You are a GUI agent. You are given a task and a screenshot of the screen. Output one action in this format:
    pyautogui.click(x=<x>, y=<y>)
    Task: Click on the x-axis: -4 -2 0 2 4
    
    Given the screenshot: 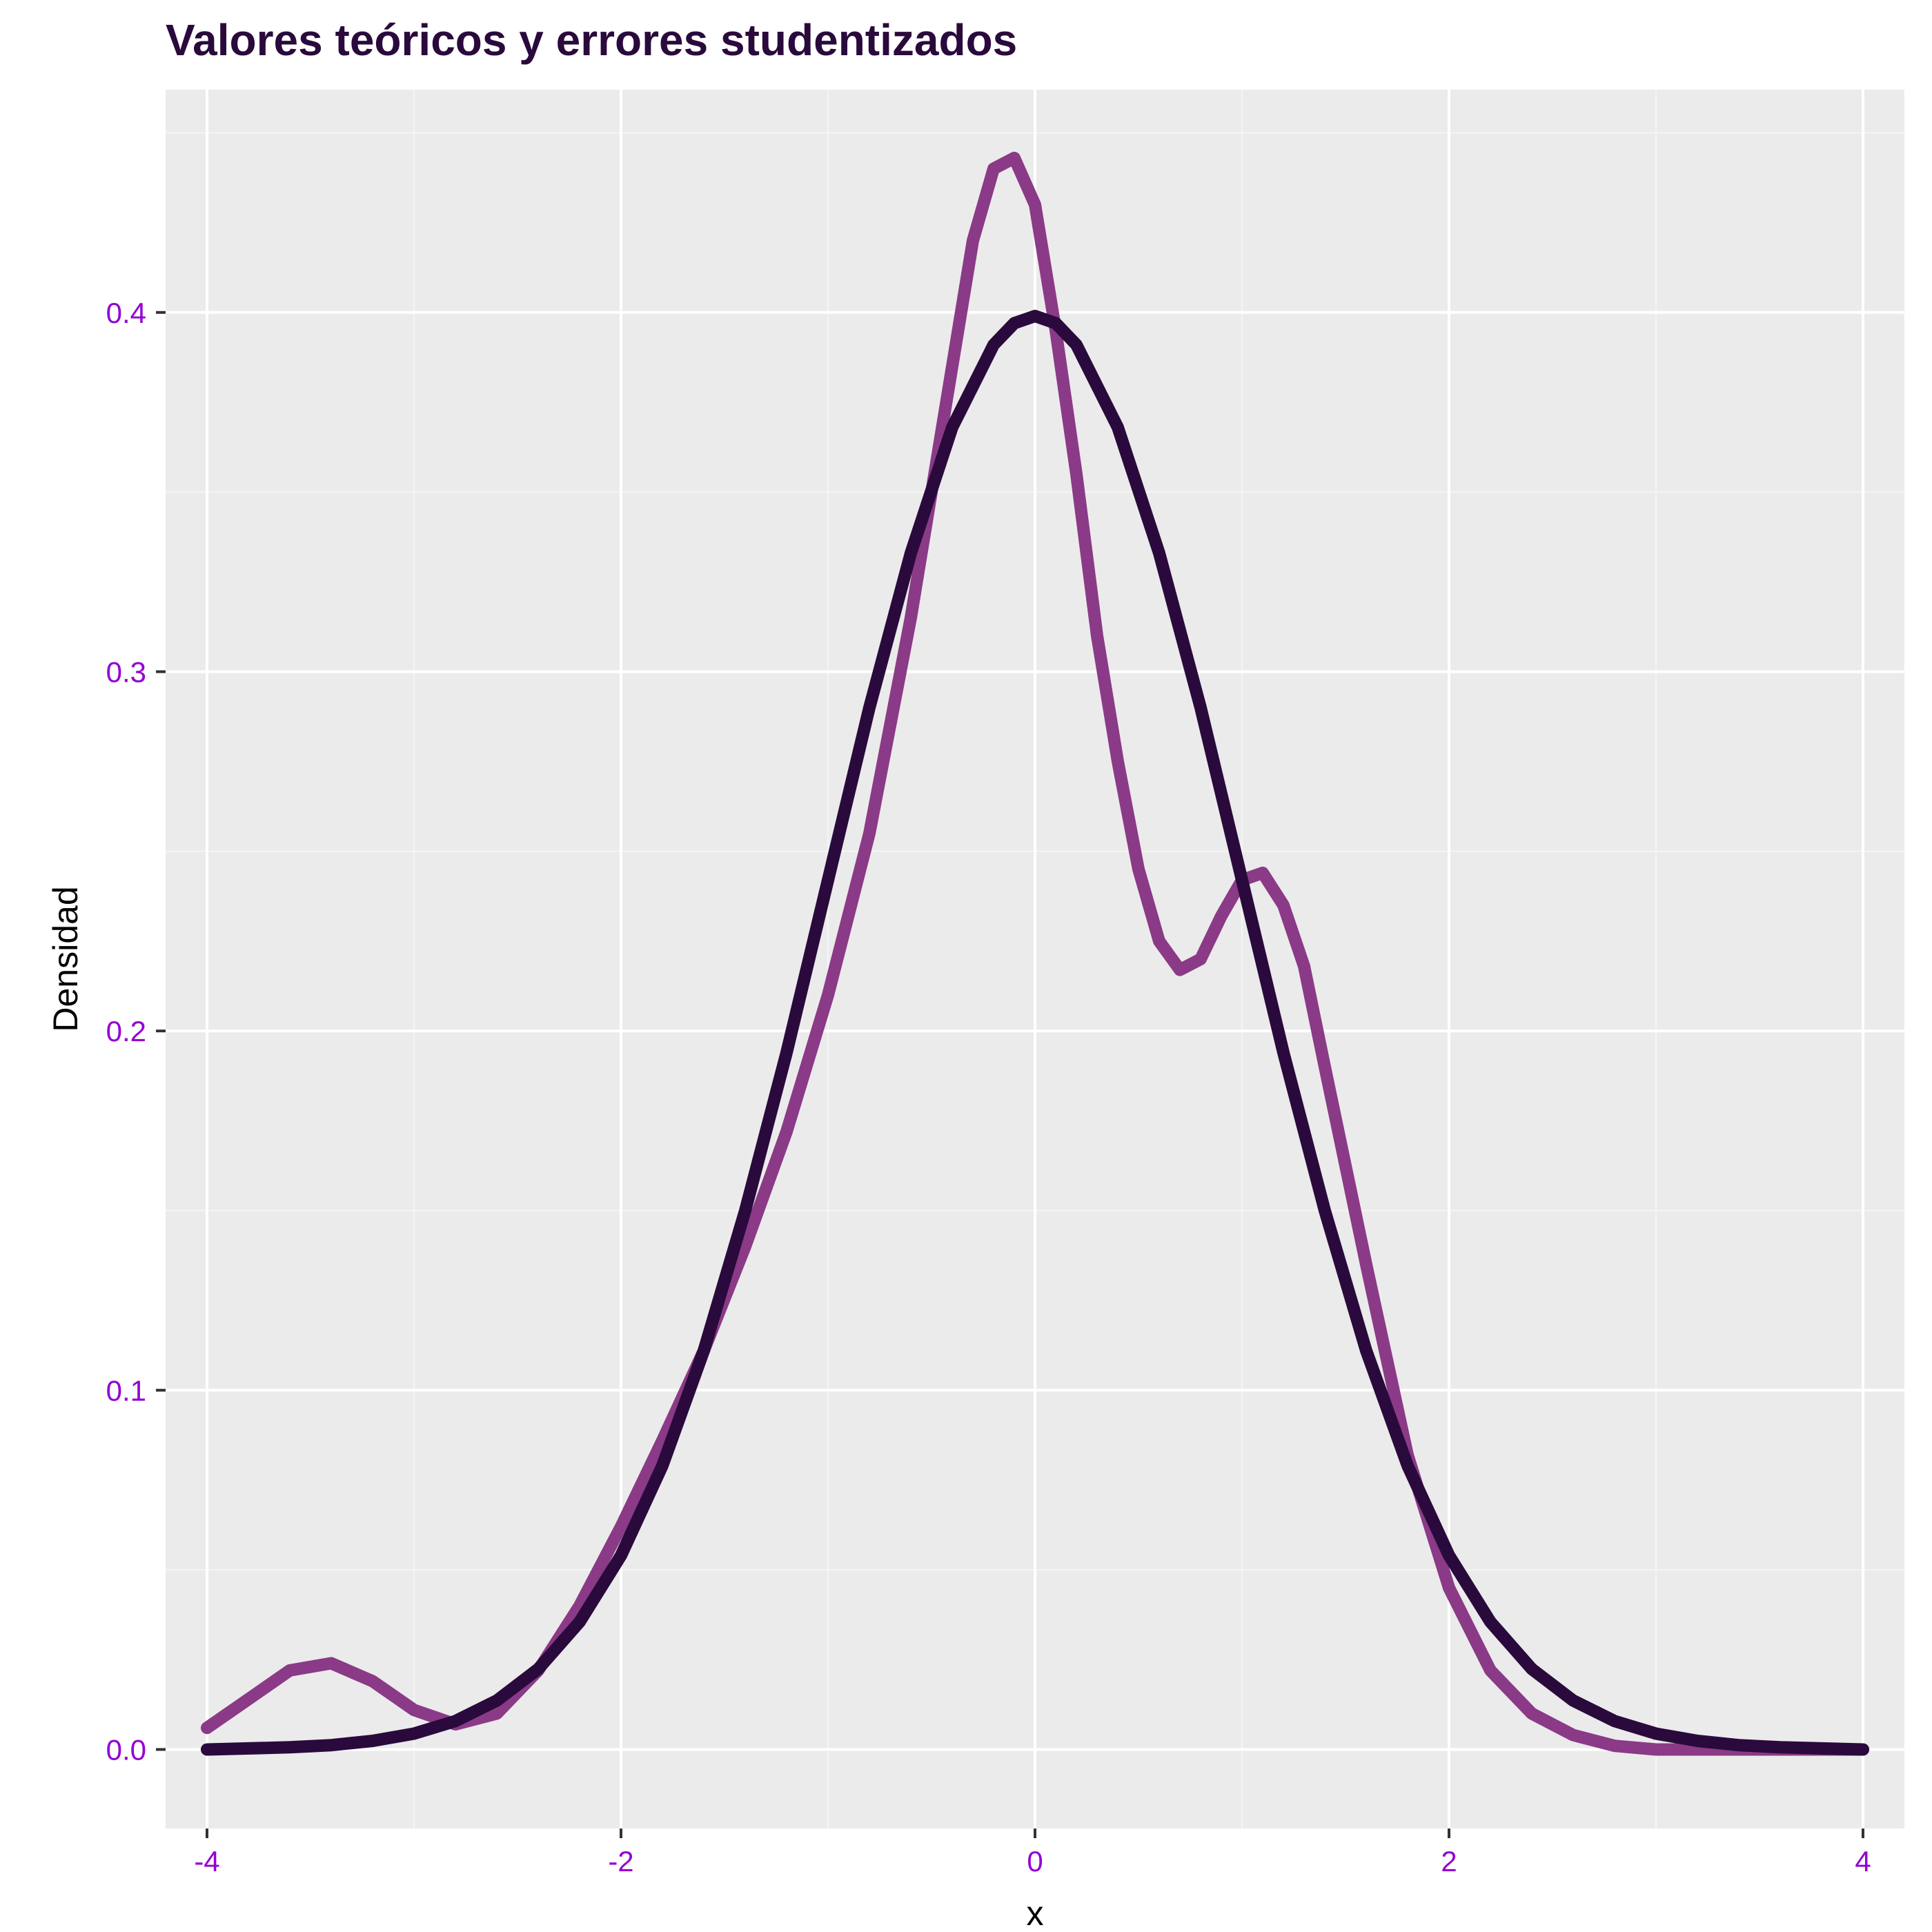 What is the action you would take?
    pyautogui.click(x=1032, y=1852)
    